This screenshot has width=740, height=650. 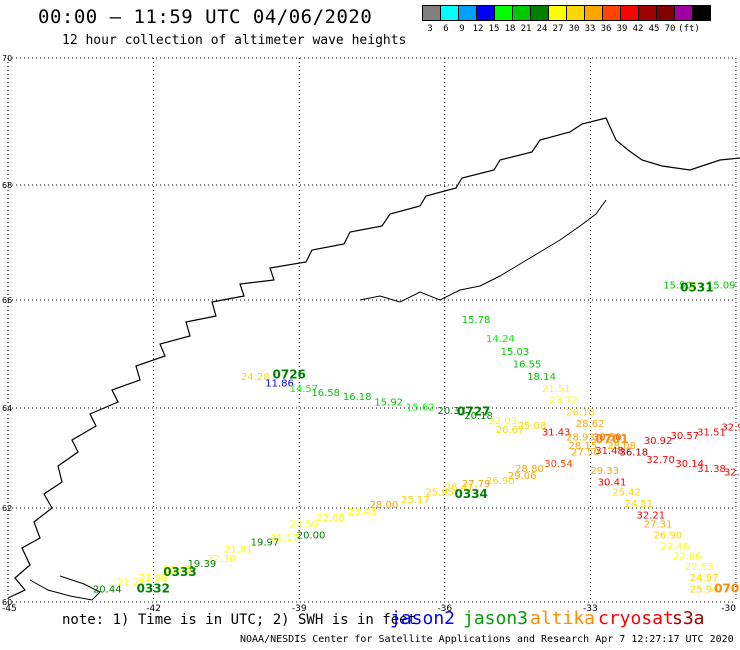 I want to click on wave-height-value: 21.81, so click(x=238, y=550).